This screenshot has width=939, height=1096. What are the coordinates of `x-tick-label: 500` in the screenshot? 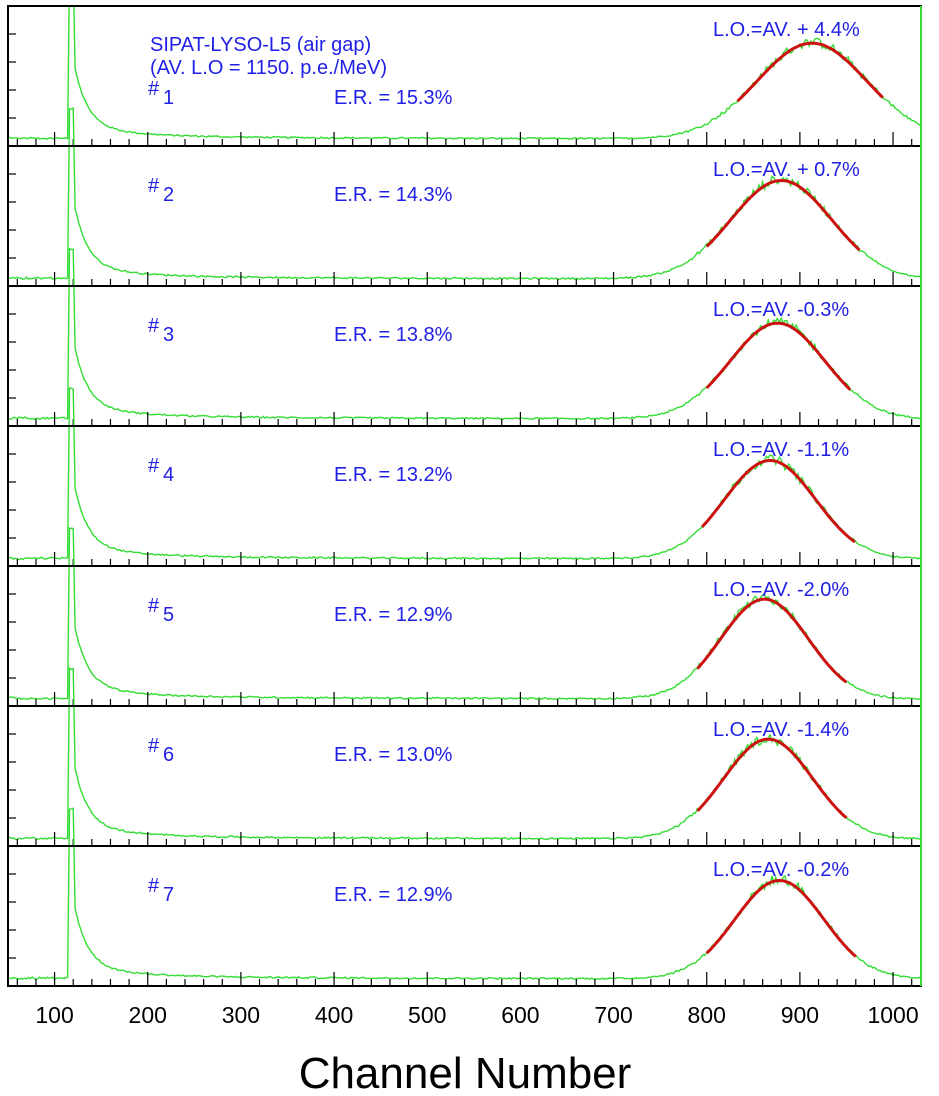 It's located at (427, 1015).